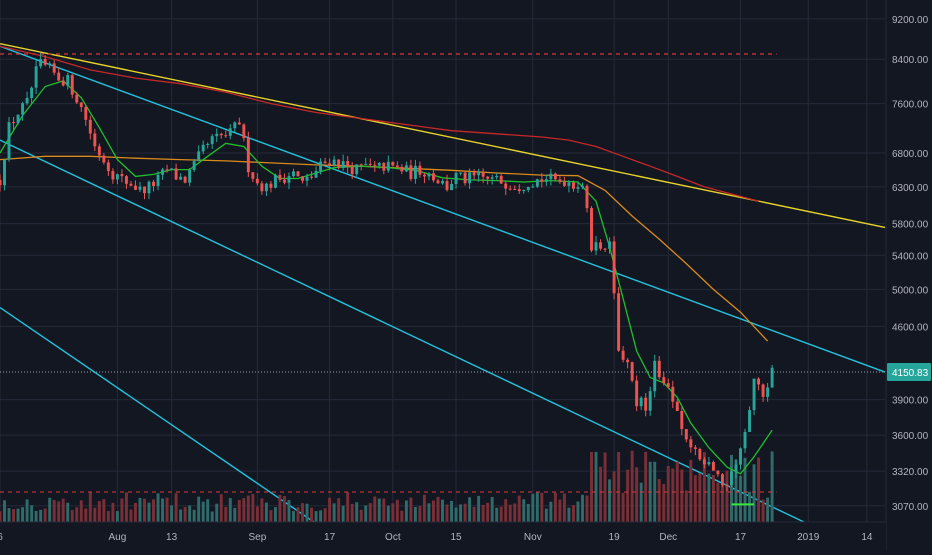 This screenshot has width=932, height=555. What do you see at coordinates (910, 290) in the screenshot?
I see `price-tick-label: 5000.00` at bounding box center [910, 290].